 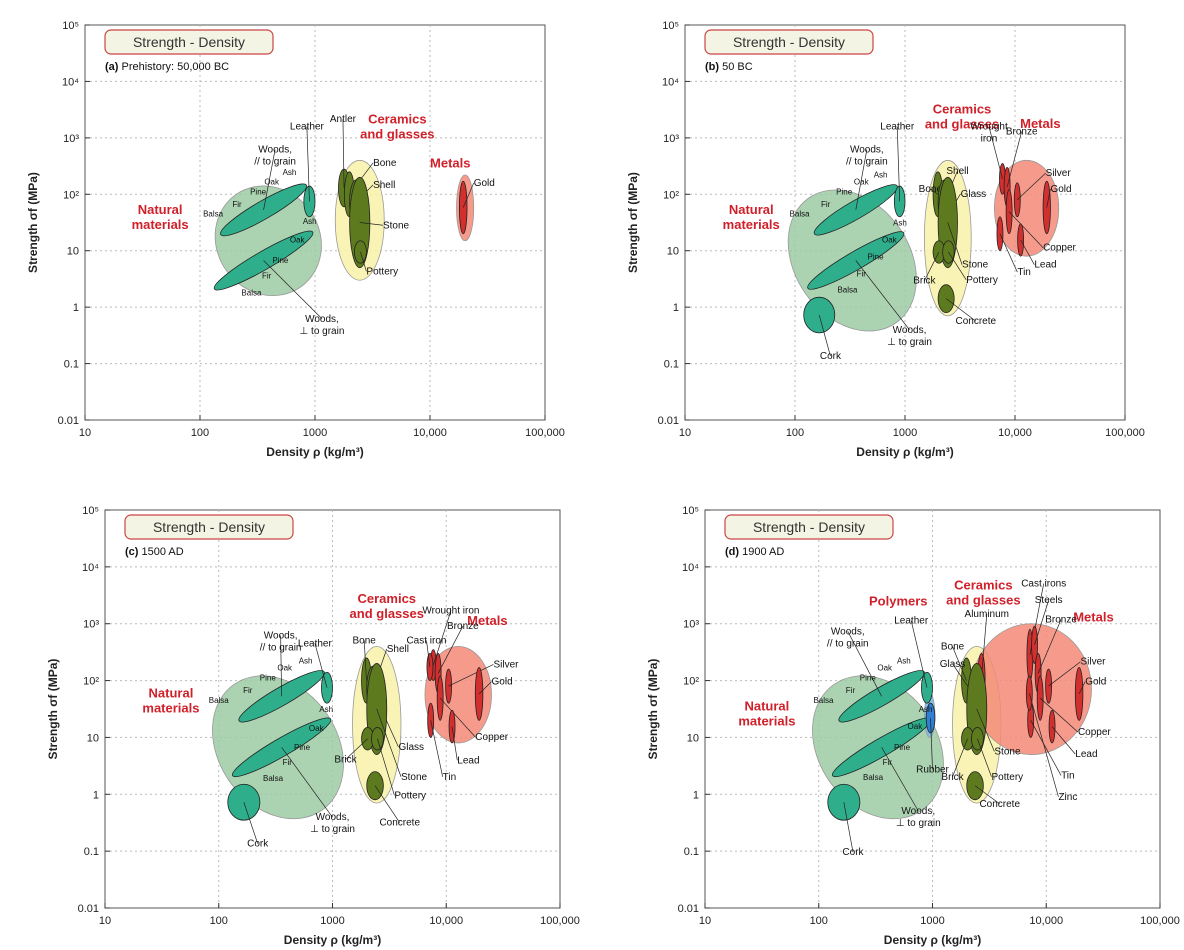 What do you see at coordinates (974, 194) in the screenshot?
I see `material-label: Glass` at bounding box center [974, 194].